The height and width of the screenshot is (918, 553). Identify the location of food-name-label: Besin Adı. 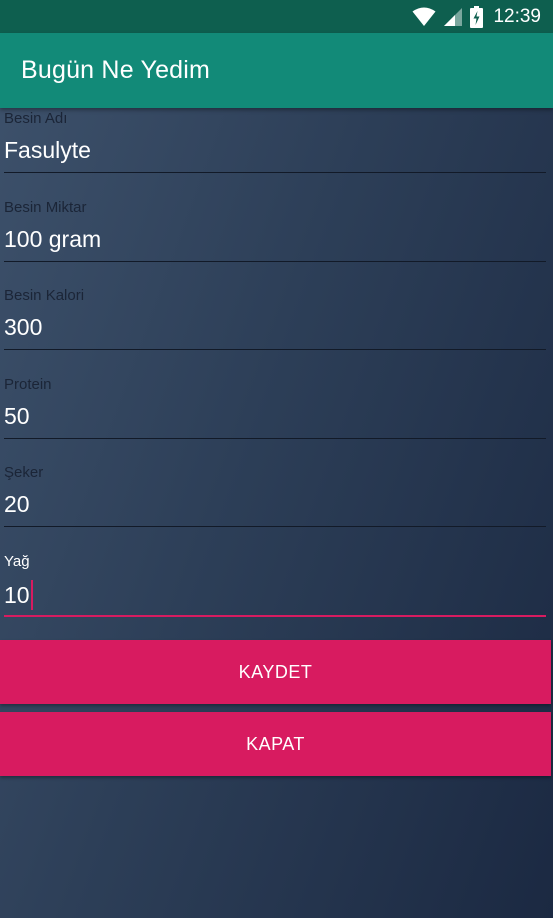
(36, 118).